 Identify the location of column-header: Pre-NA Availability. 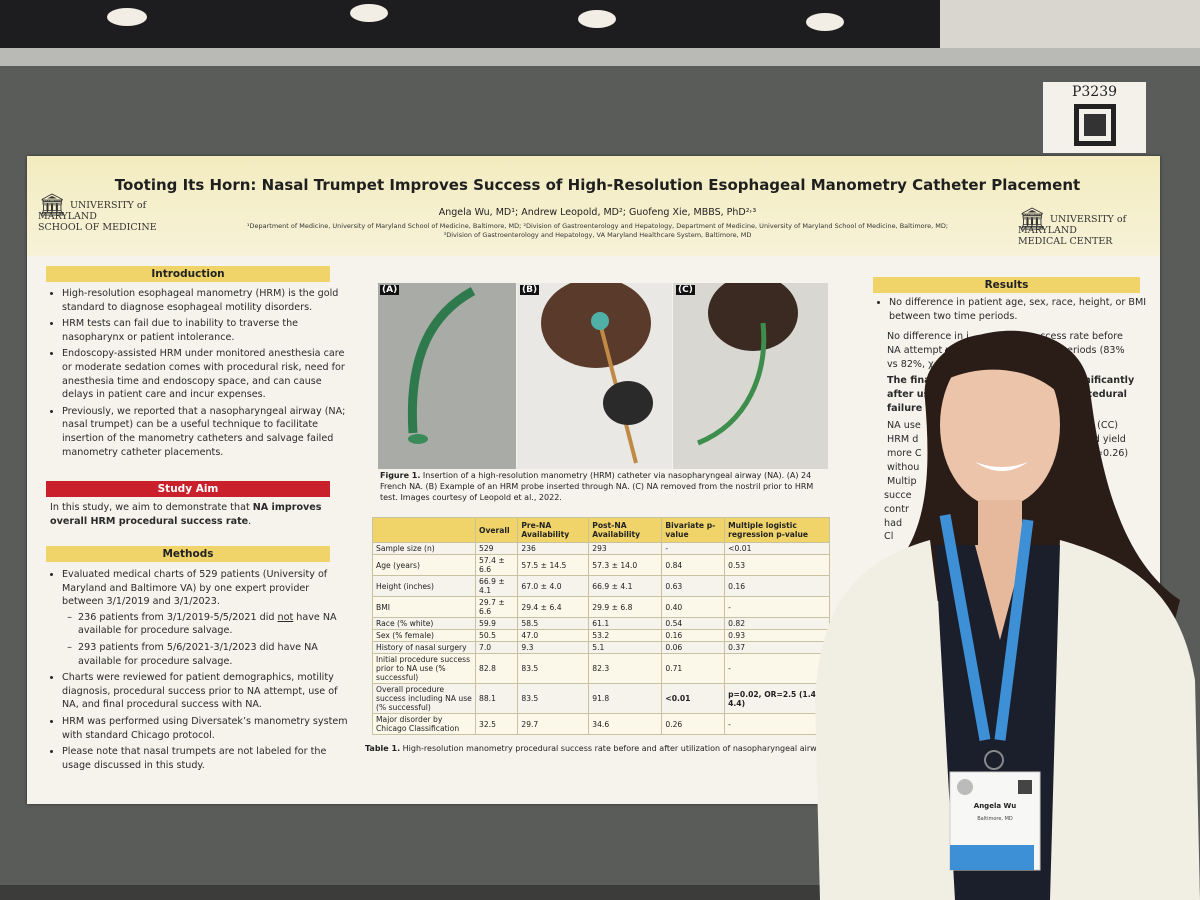
(553, 530).